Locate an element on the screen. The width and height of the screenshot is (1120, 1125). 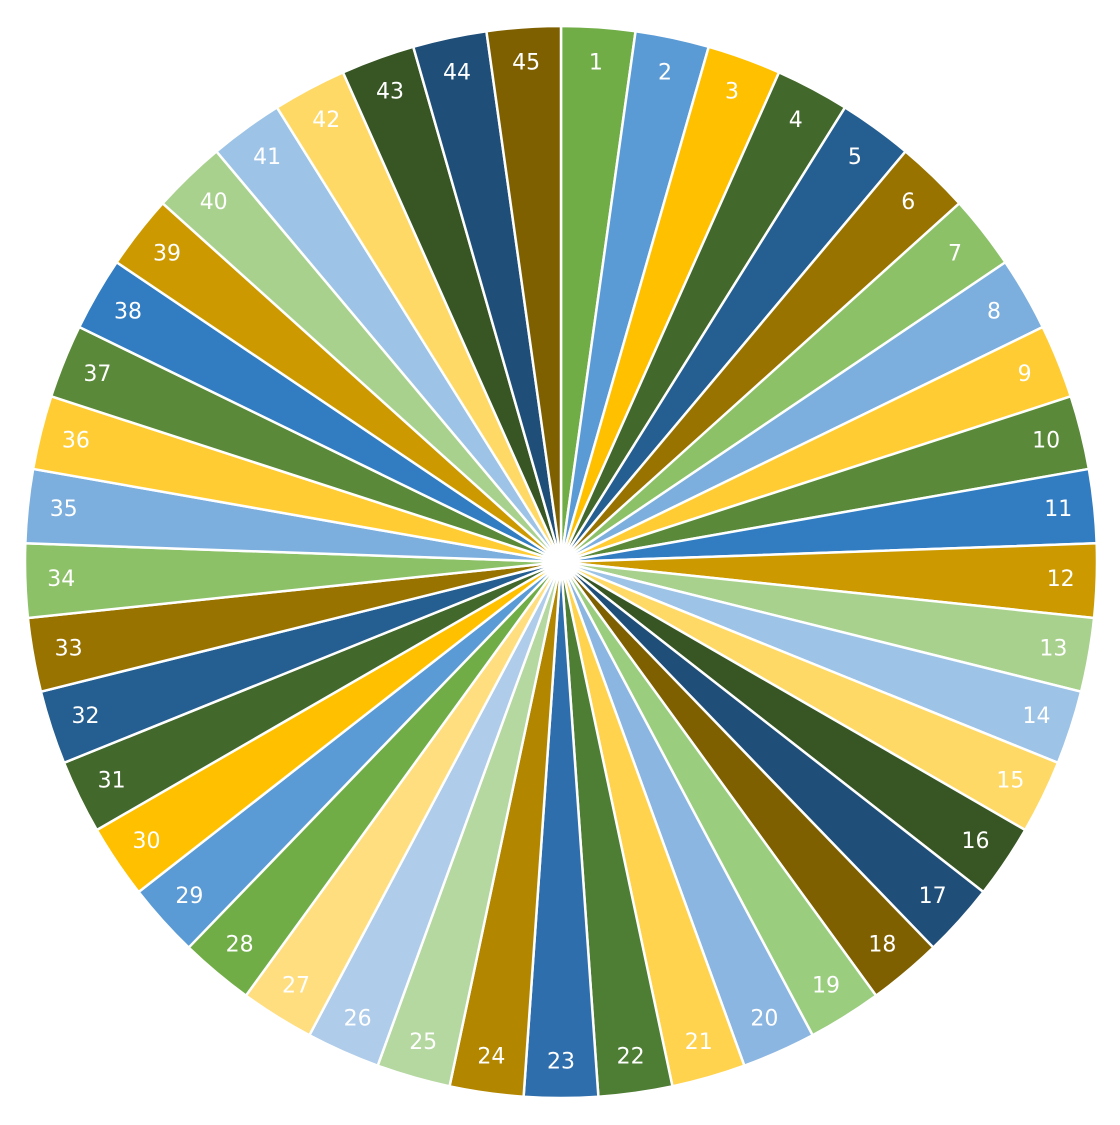
slice-label-32: 32 is located at coordinates (86, 716).